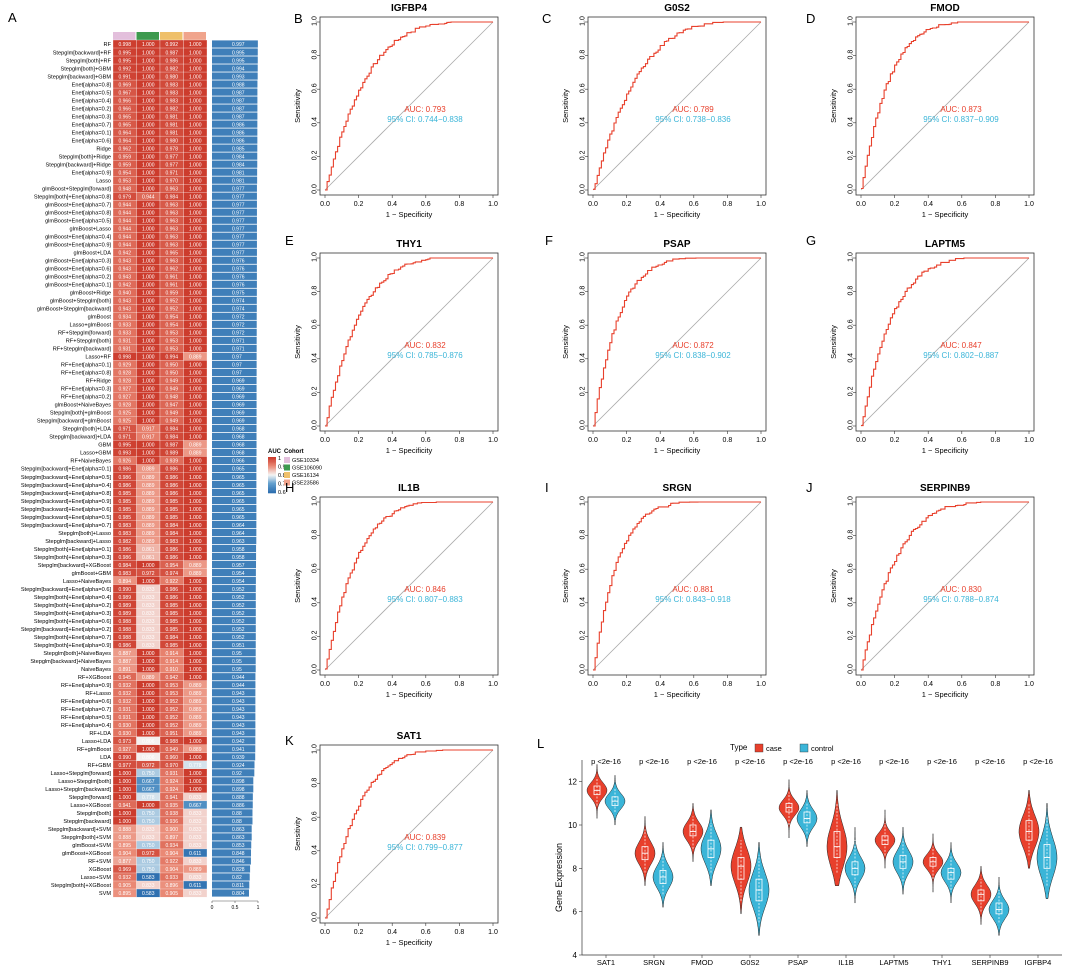 Image resolution: width=1069 pixels, height=965 pixels. I want to click on heat-cell-label: 0.924, so click(171, 782).